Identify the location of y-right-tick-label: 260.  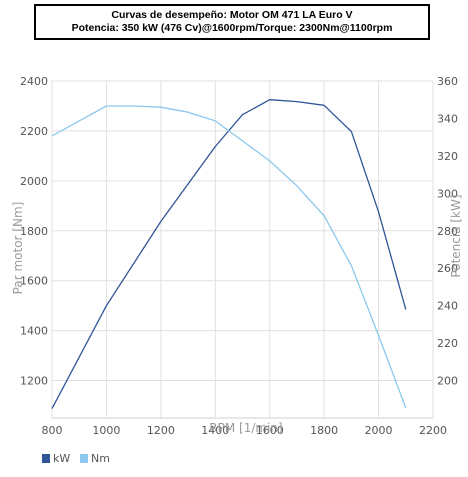
(447, 268).